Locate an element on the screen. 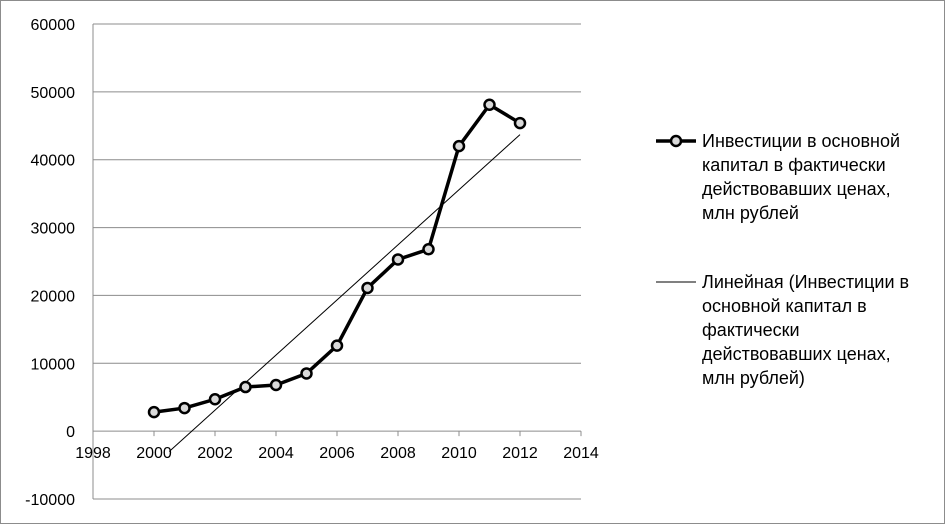 This screenshot has height=524, width=945. data-point-2007 is located at coordinates (367, 288).